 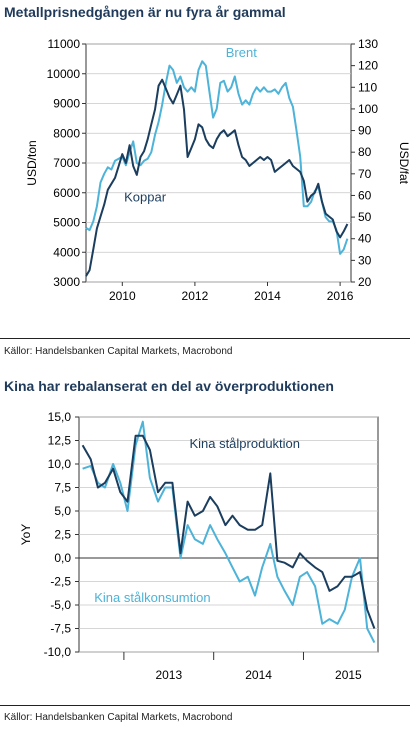 What do you see at coordinates (205, 705) in the screenshot?
I see `chart2-divider` at bounding box center [205, 705].